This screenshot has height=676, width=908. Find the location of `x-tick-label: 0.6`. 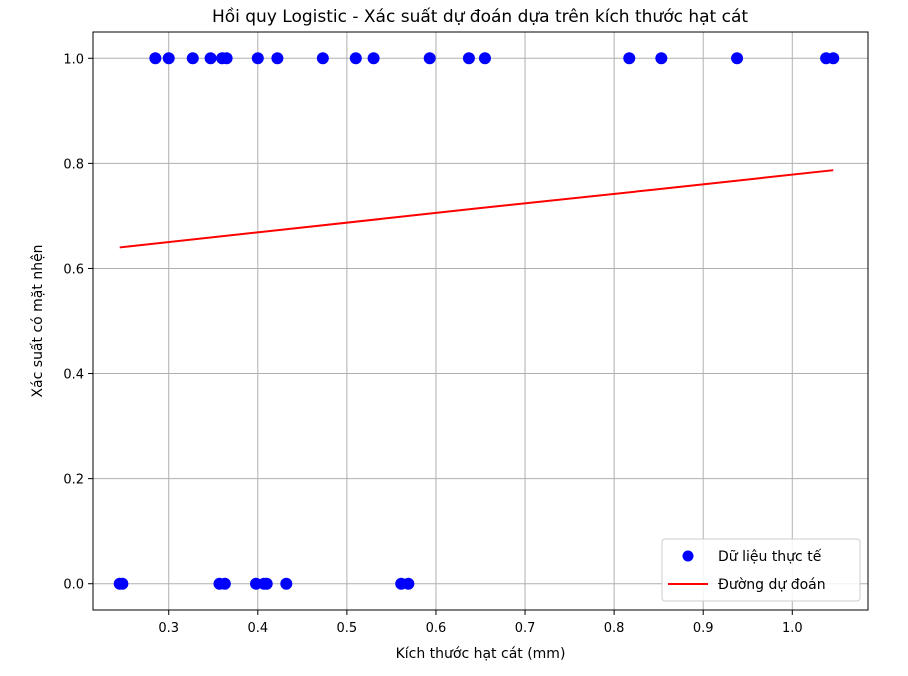

x-tick-label: 0.6 is located at coordinates (436, 628).